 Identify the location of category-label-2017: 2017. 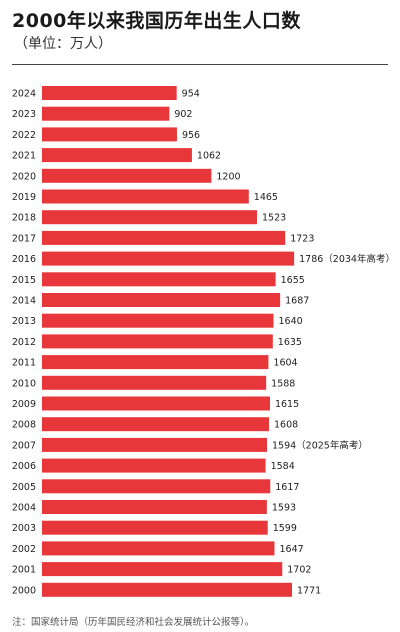
(24, 238).